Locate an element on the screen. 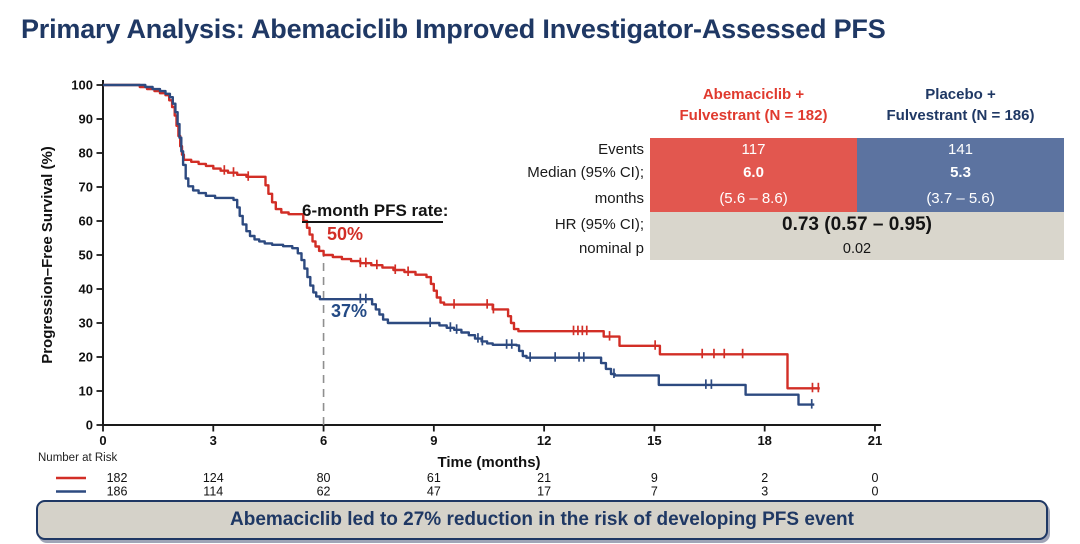 The height and width of the screenshot is (544, 1080). x-tick-label: 18 is located at coordinates (764, 440).